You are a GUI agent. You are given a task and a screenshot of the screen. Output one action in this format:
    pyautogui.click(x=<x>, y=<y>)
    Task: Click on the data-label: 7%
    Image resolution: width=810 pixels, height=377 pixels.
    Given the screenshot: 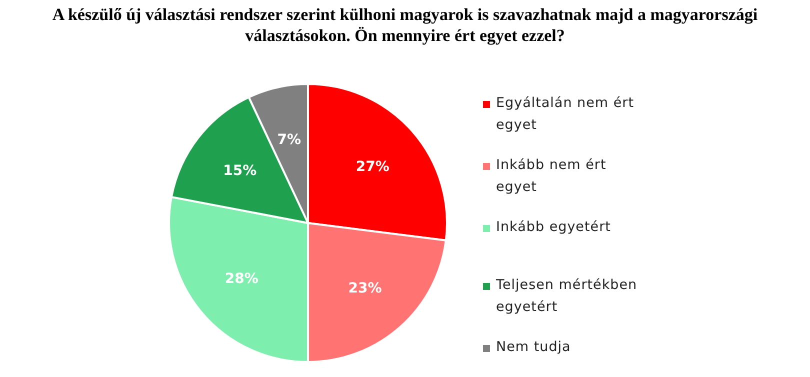 What is the action you would take?
    pyautogui.click(x=289, y=140)
    